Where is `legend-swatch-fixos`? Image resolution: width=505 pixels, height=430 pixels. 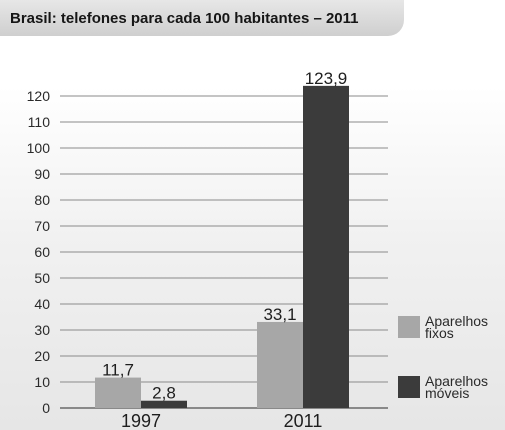 legend-swatch-fixos is located at coordinates (409, 327).